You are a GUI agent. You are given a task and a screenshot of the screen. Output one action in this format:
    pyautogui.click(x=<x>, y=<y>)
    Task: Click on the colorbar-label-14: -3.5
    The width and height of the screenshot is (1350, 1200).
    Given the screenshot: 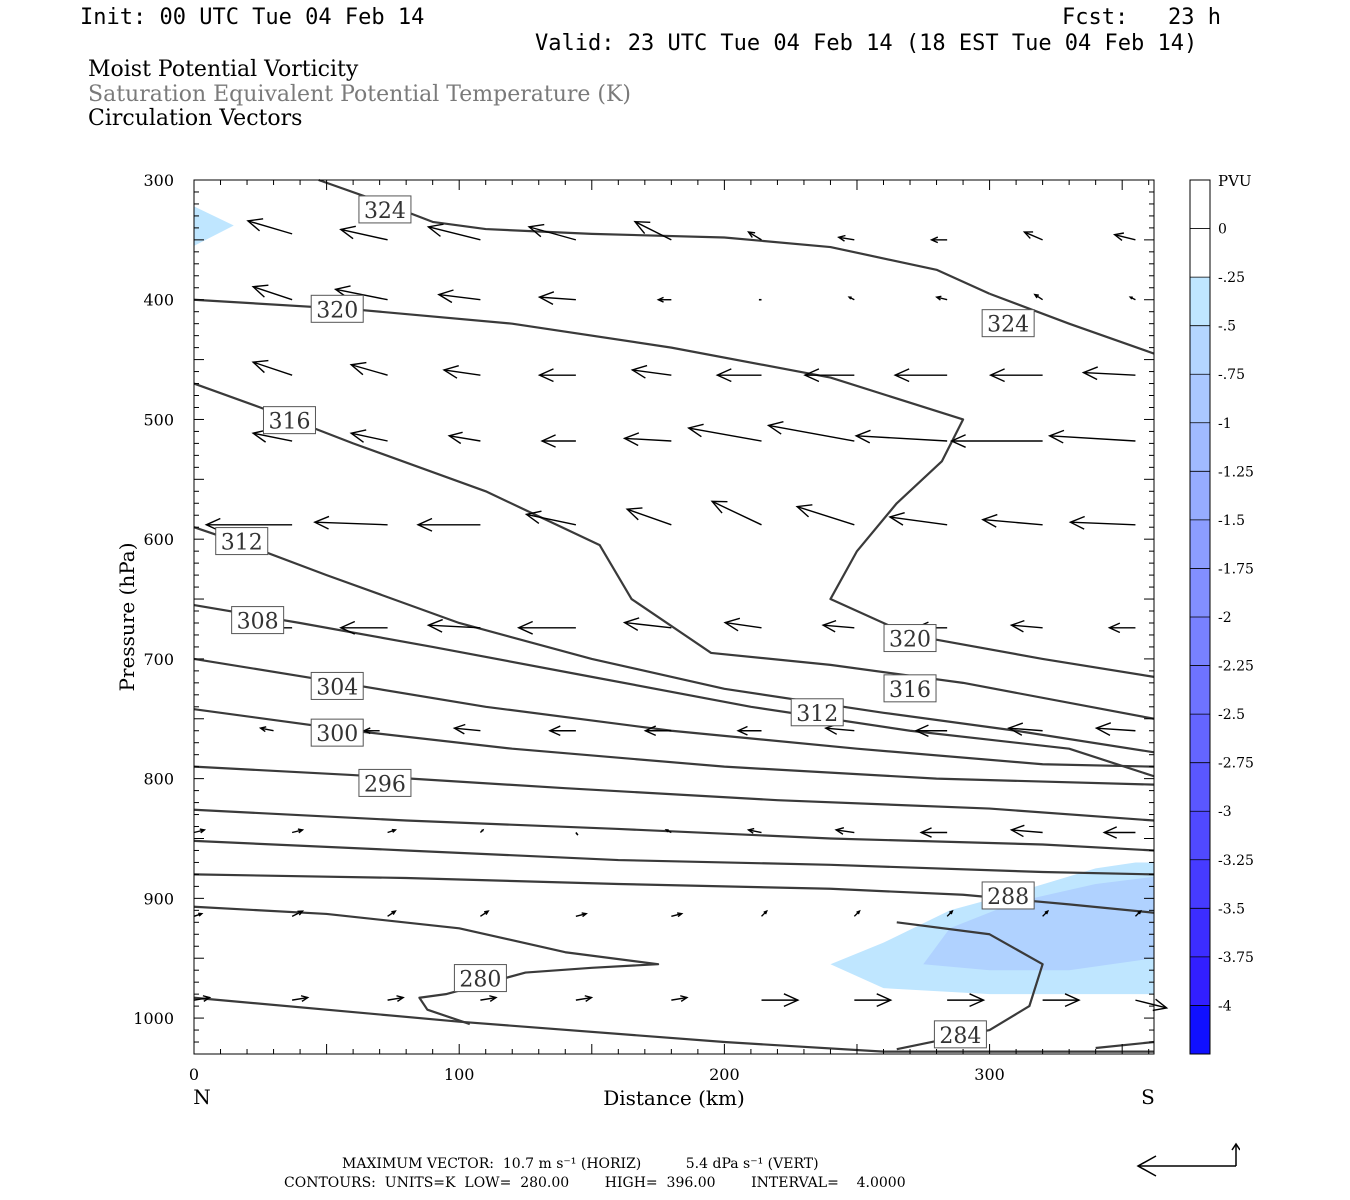 What is the action you would take?
    pyautogui.click(x=1231, y=909)
    